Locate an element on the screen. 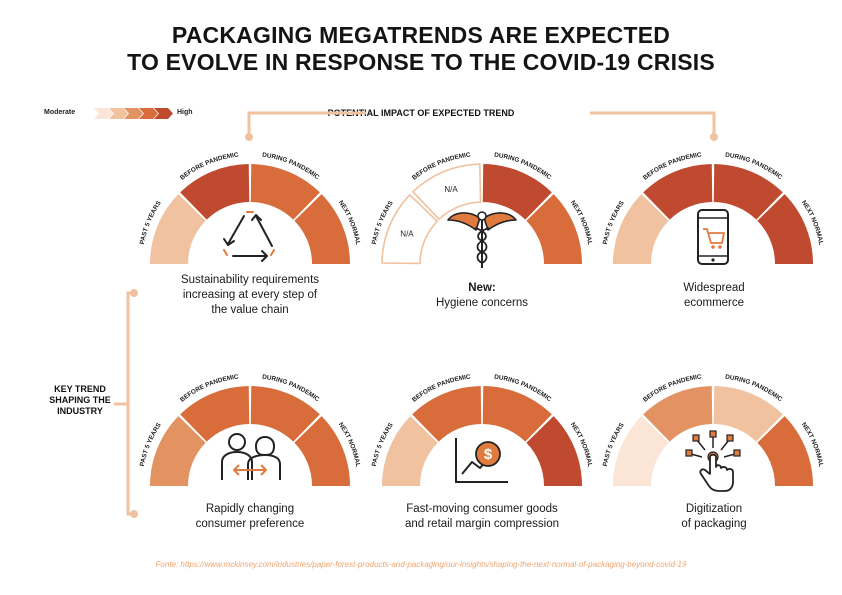 The width and height of the screenshot is (842, 595). sustainability-segment-past is located at coordinates (178, 229).